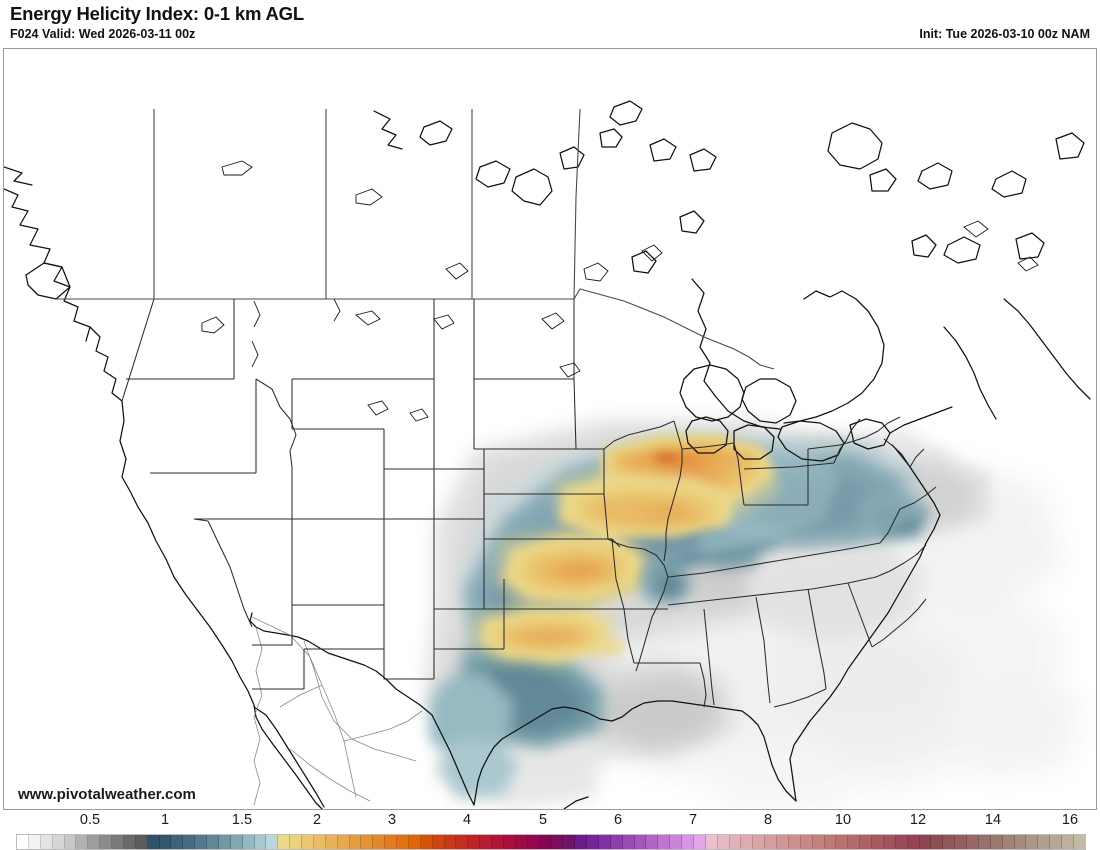  I want to click on colorbar-tick-label: 5, so click(543, 820).